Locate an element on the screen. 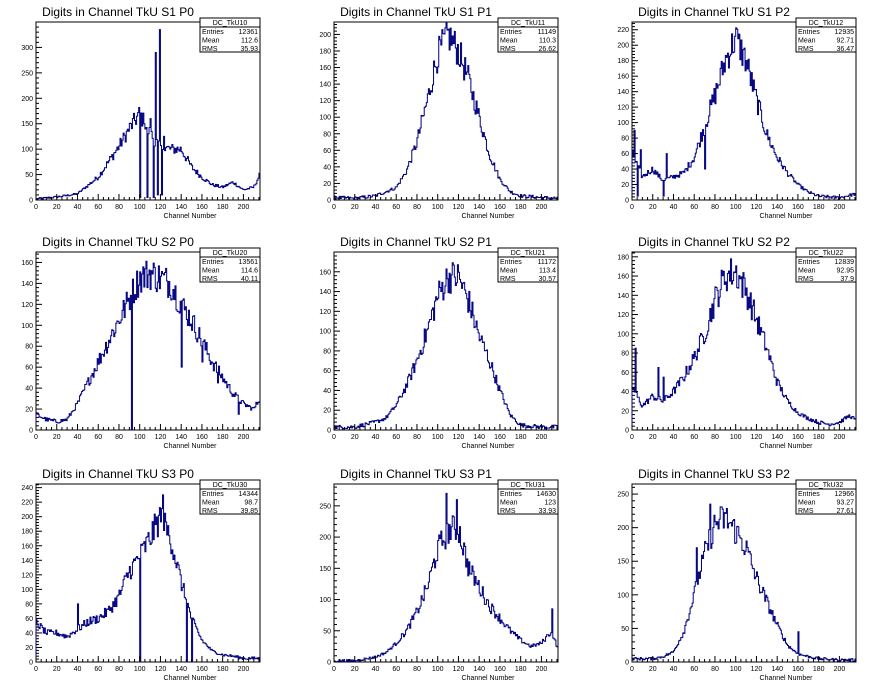 The height and width of the screenshot is (690, 896). y-tick-label: 220 is located at coordinates (623, 30).